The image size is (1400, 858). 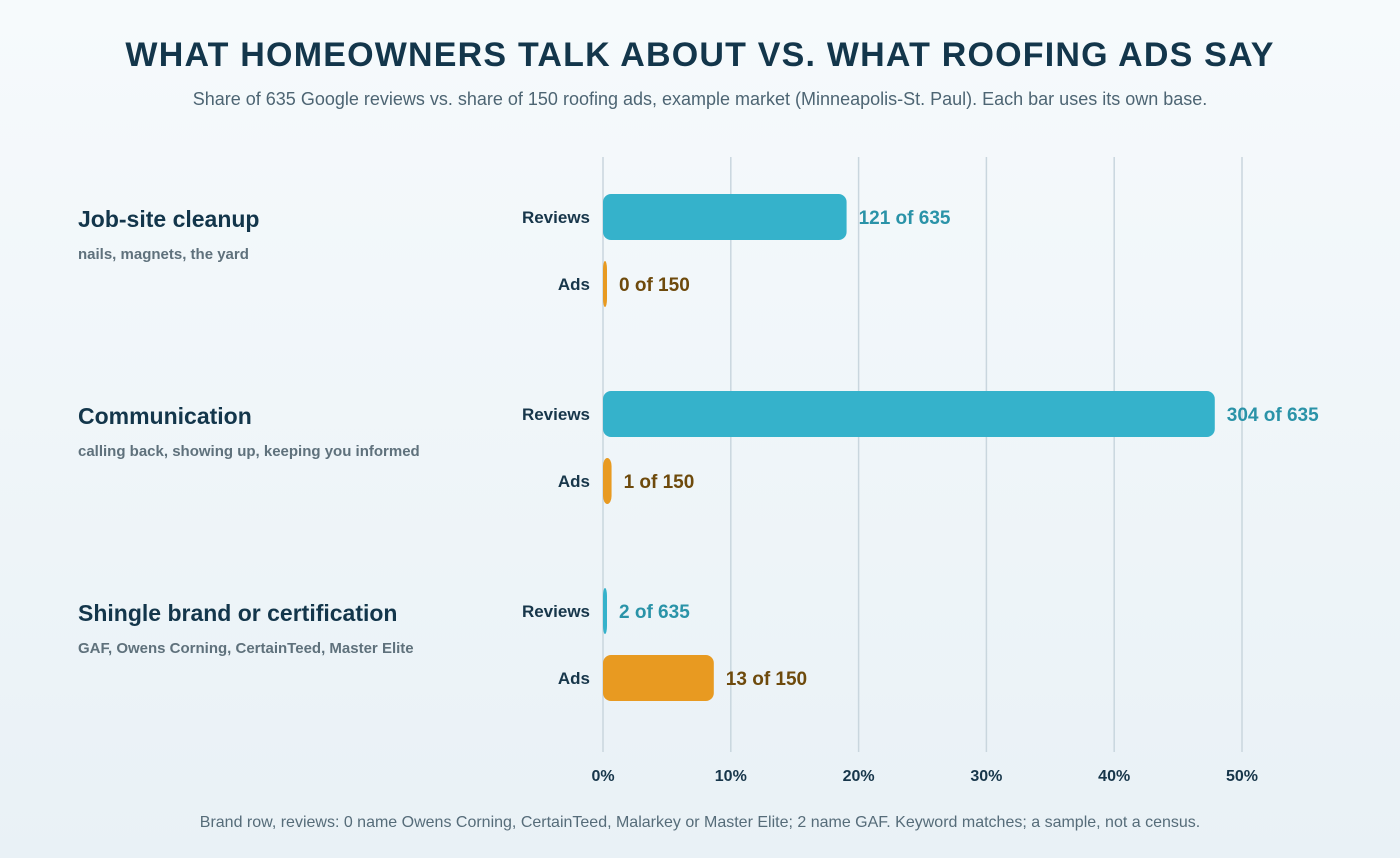 I want to click on category-description: nails, magnets, the yard, so click(x=163, y=254).